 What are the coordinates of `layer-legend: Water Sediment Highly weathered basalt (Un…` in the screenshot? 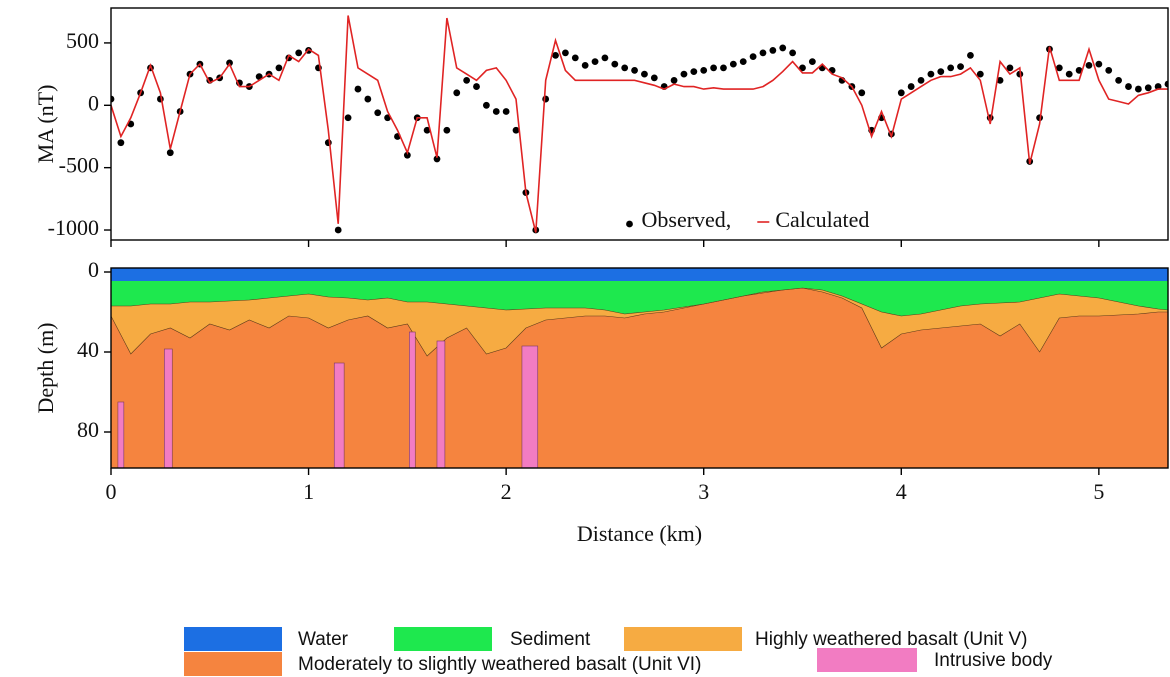 It's located at (618, 651).